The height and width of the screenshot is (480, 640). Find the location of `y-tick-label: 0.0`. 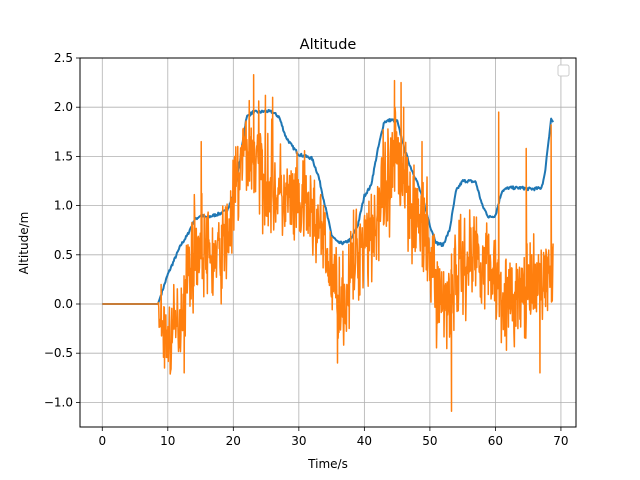

y-tick-label: 0.0 is located at coordinates (63, 304).